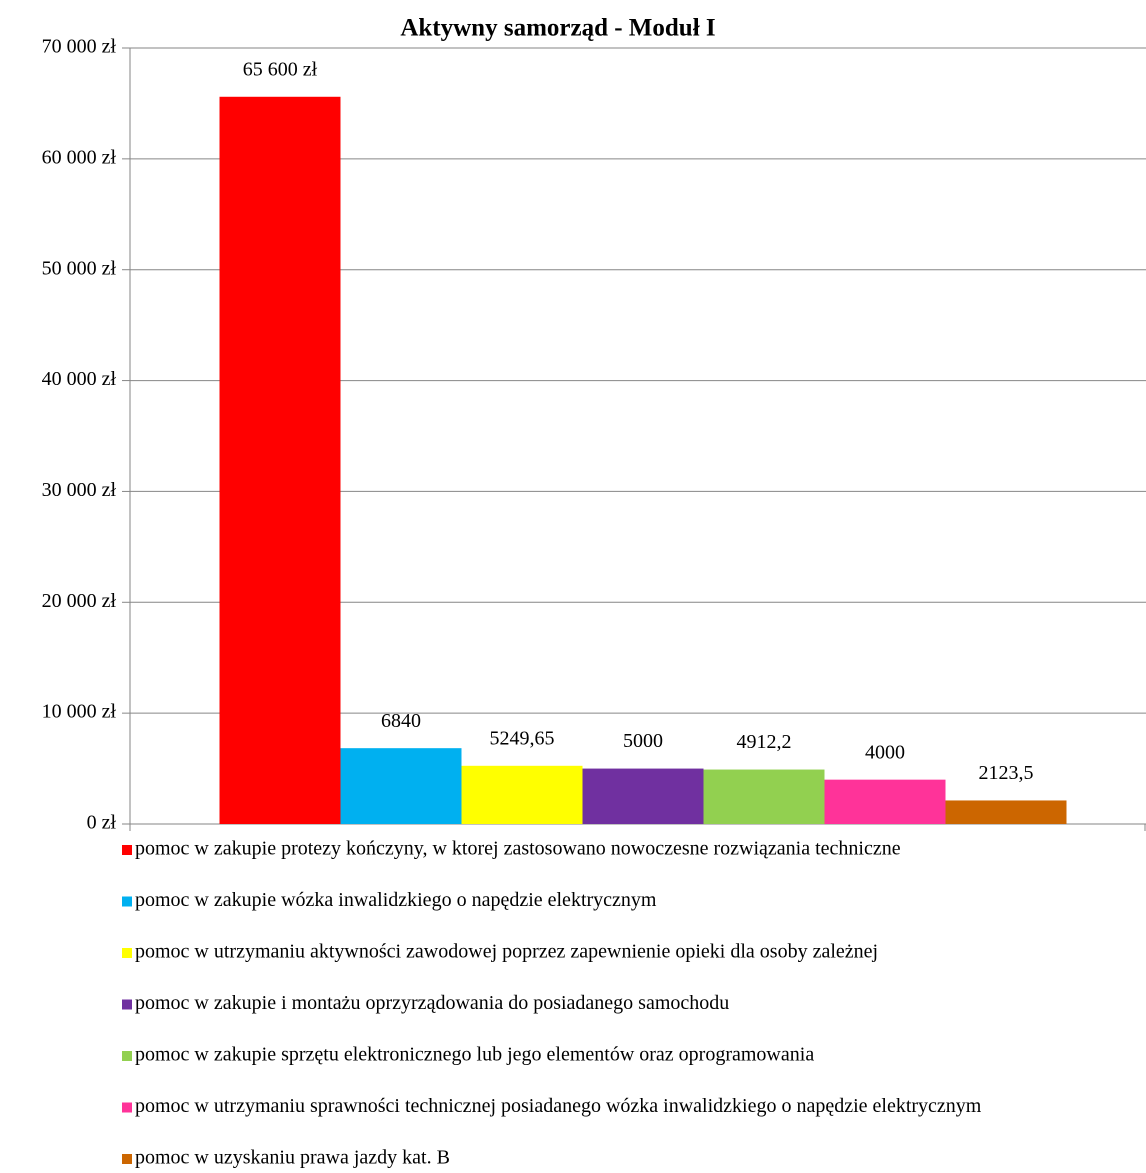 This screenshot has width=1146, height=1173. Describe the element at coordinates (79, 601) in the screenshot. I see `y-tick-label: 20 000 zł` at that location.